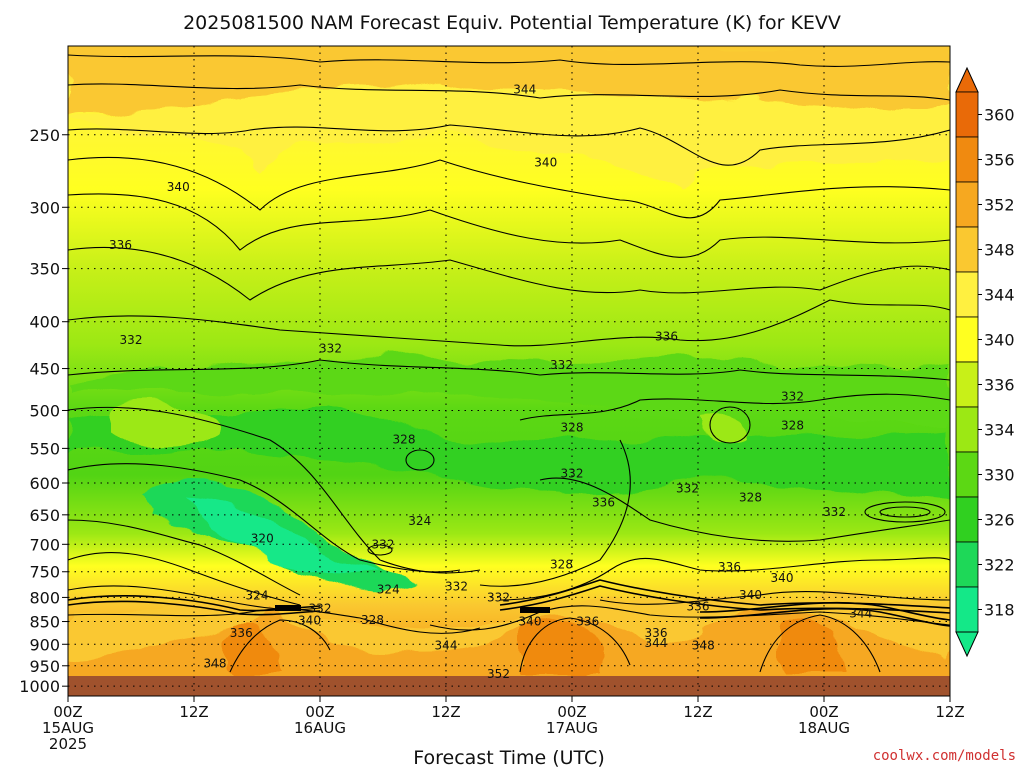 This screenshot has height=768, width=1024. Describe the element at coordinates (824, 728) in the screenshot. I see `x-tick-label: 18AUG` at that location.